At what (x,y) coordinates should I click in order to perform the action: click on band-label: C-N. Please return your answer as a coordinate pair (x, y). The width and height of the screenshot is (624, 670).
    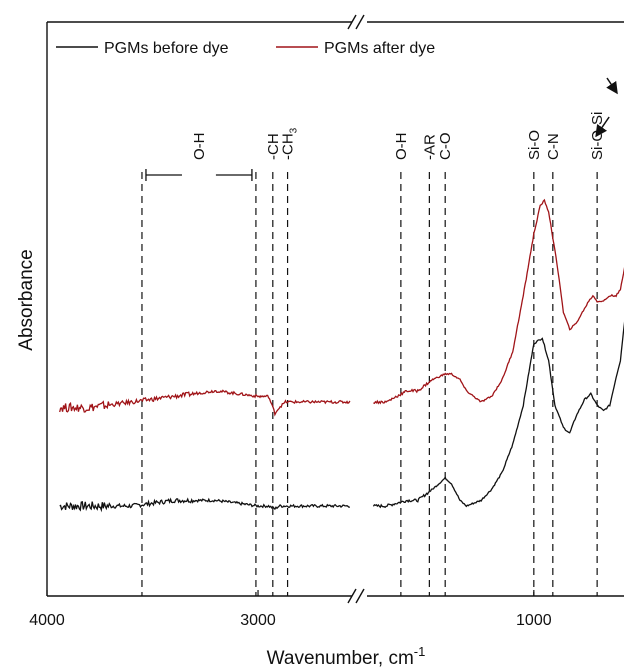
    Looking at the image, I should click on (553, 146).